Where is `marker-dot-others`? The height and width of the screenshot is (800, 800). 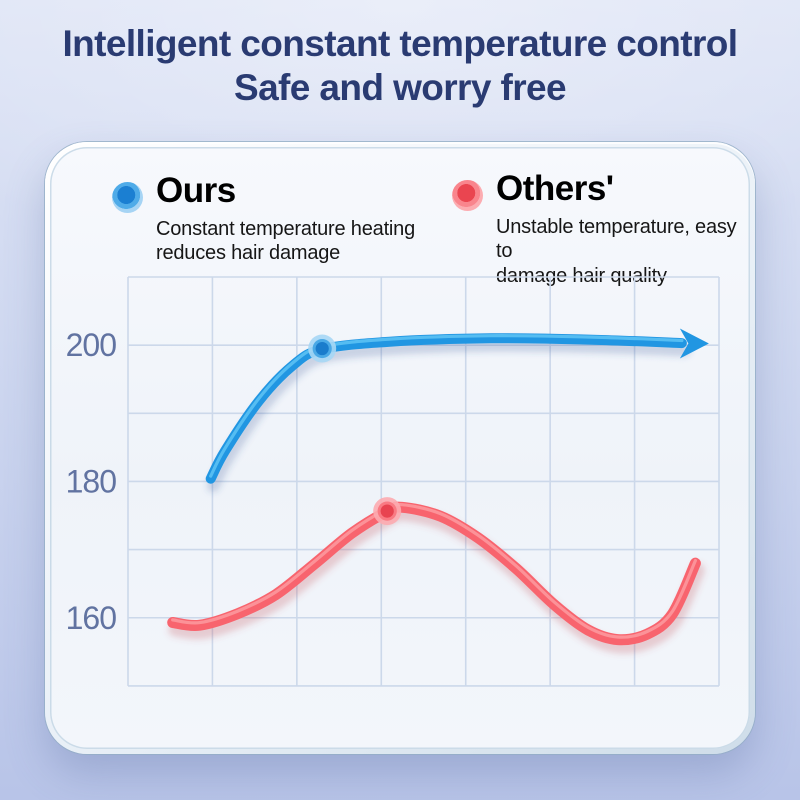 marker-dot-others is located at coordinates (387, 511).